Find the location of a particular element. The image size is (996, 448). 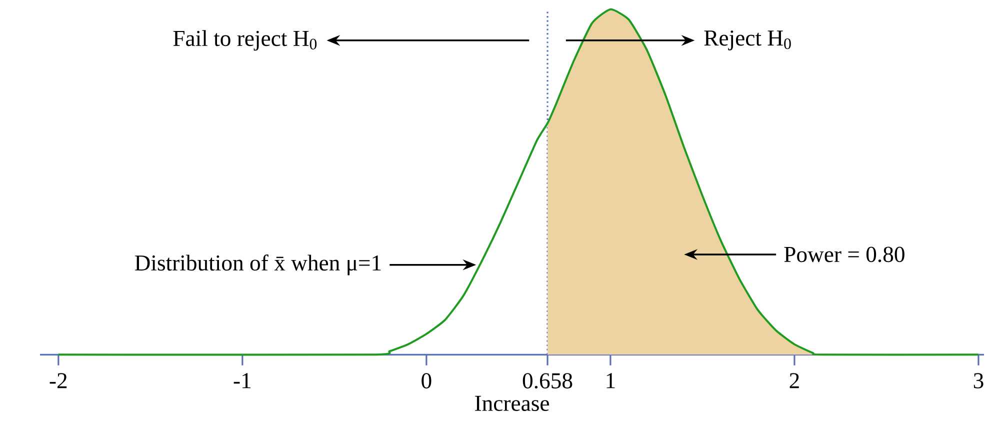

annotation: Reject H$_{0}$ is located at coordinates (747, 40).